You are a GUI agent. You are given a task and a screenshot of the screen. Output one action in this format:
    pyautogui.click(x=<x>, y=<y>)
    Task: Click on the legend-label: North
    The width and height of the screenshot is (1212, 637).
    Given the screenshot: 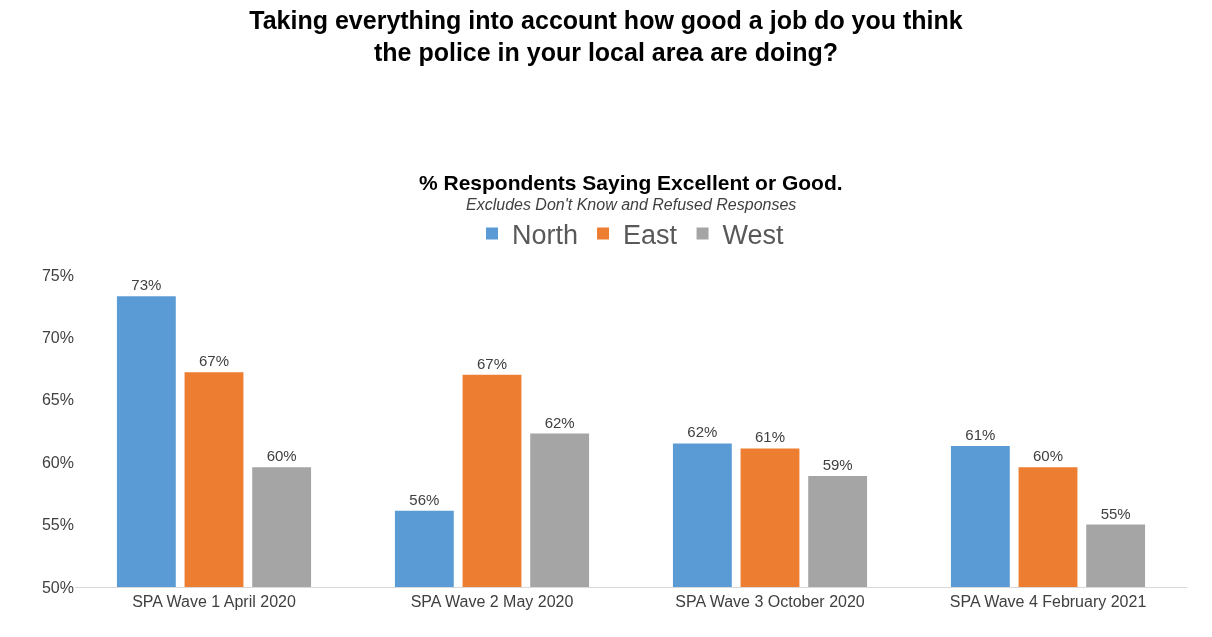 What is the action you would take?
    pyautogui.click(x=545, y=235)
    